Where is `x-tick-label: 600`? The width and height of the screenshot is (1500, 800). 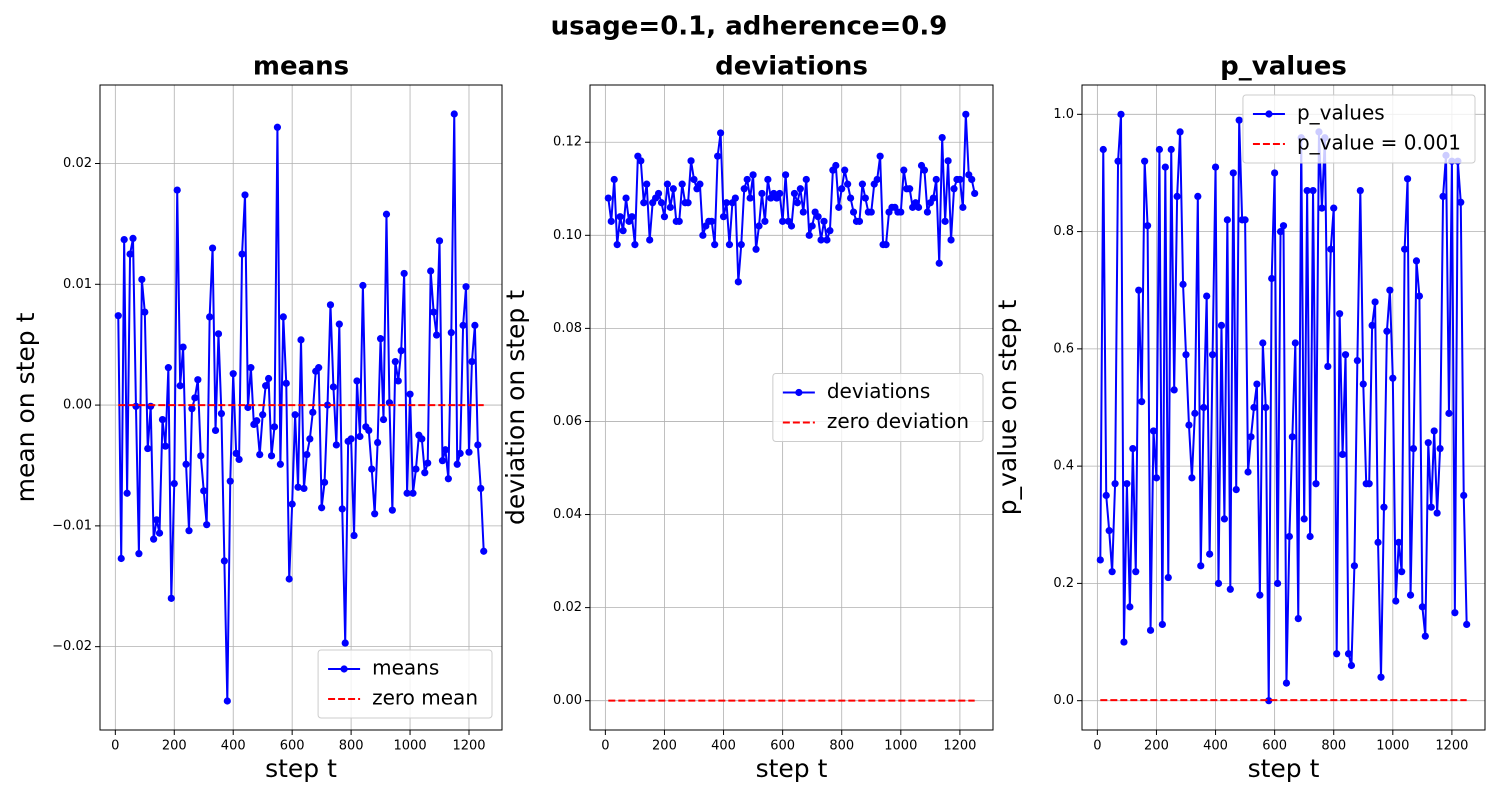
x-tick-label: 600 is located at coordinates (1274, 746).